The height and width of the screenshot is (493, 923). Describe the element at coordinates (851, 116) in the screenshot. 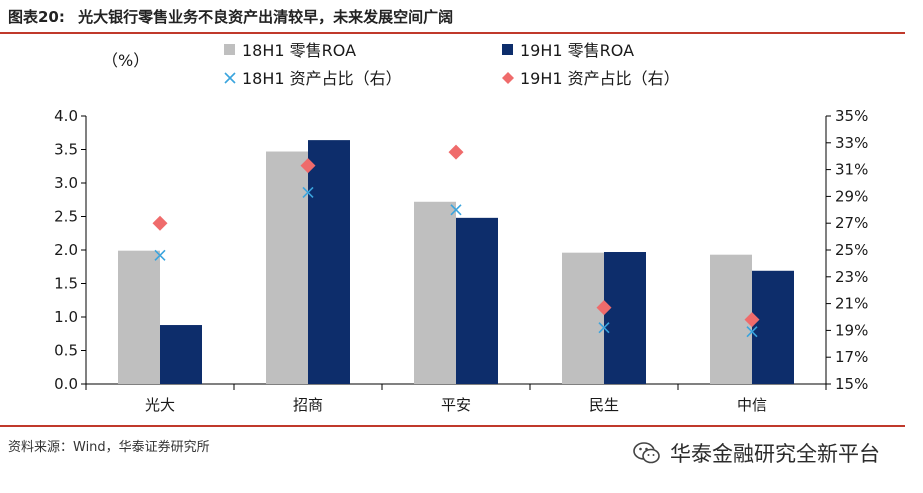

I see `y-right-tick-label: 35%` at that location.